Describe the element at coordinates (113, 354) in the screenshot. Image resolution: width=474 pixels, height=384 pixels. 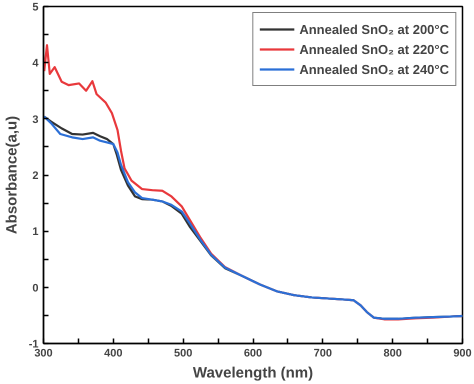
I see `x-tick-label: 400` at that location.